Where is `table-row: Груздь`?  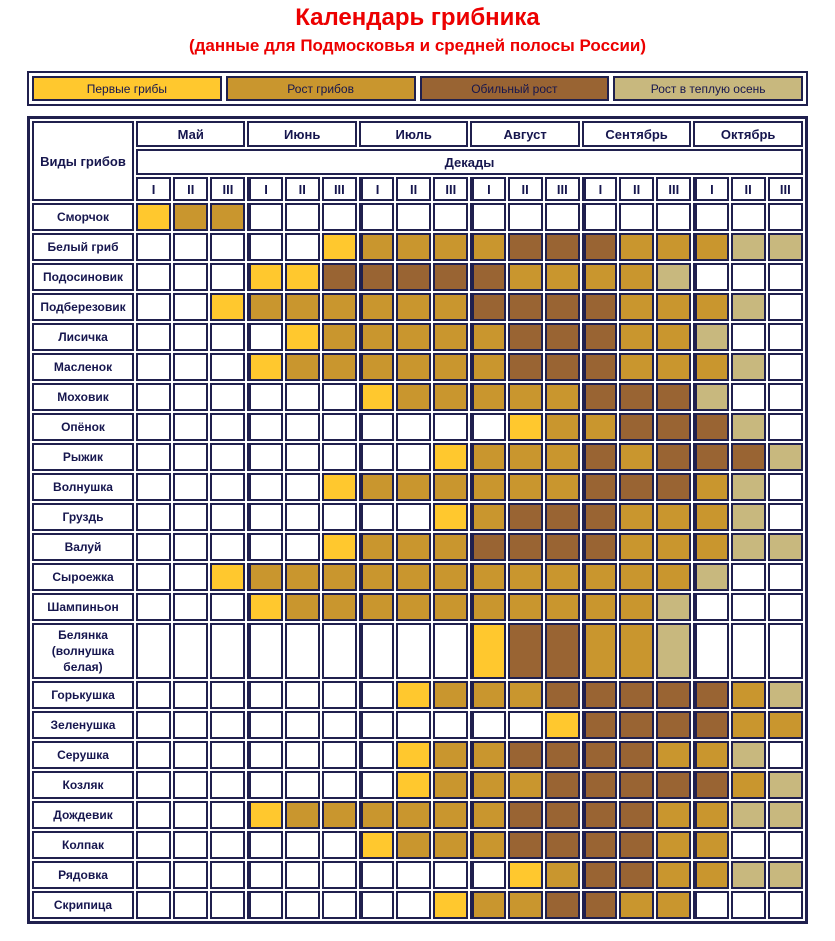 table-row: Груздь is located at coordinates (417, 517).